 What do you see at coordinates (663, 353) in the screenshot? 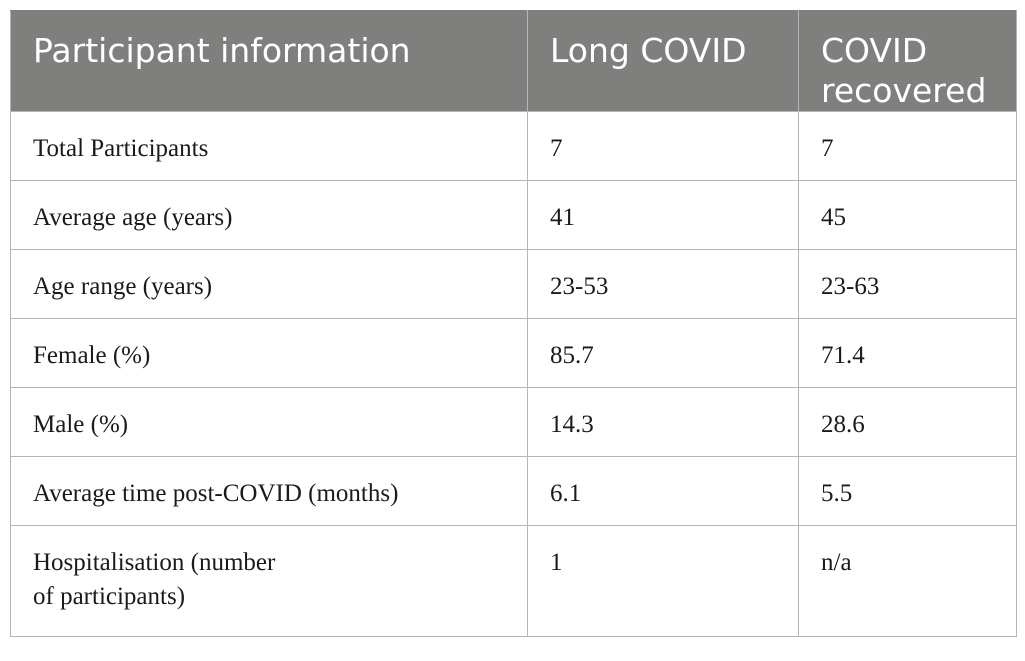
I see `long-covid-cell: 85.7` at bounding box center [663, 353].